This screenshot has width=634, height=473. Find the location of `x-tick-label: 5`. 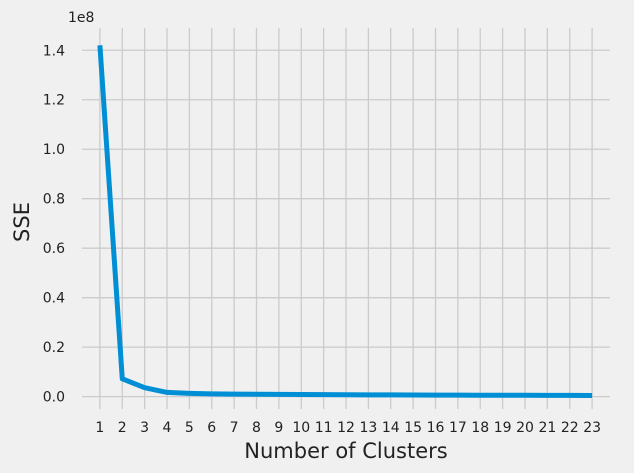

x-tick-label: 5 is located at coordinates (189, 428).